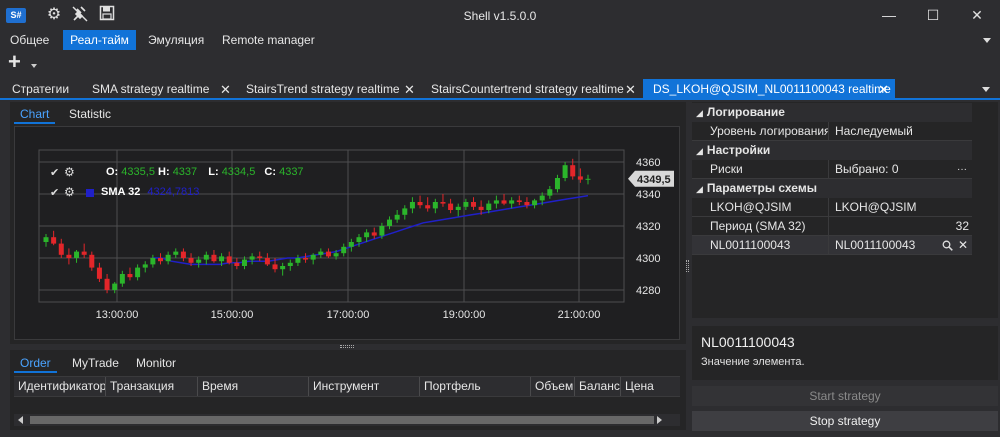  Describe the element at coordinates (889, 15) in the screenshot. I see `minimize-button: —` at that location.